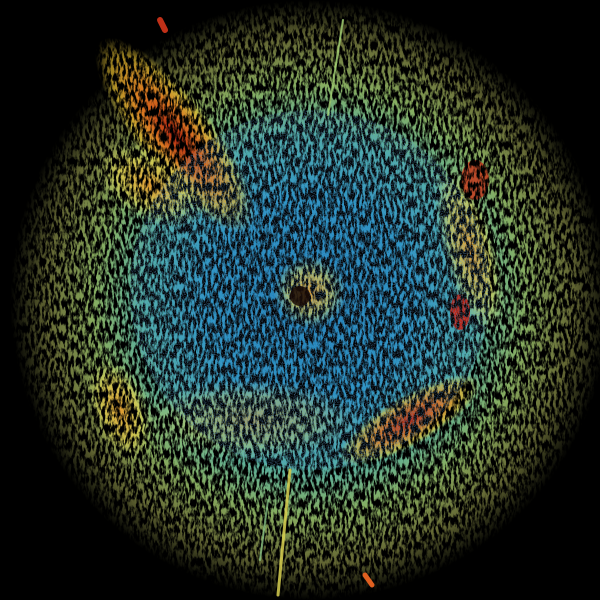 The width and height of the screenshot is (600, 600). What do you see at coordinates (120, 410) in the screenshot?
I see `echo-band-southwest` at bounding box center [120, 410].